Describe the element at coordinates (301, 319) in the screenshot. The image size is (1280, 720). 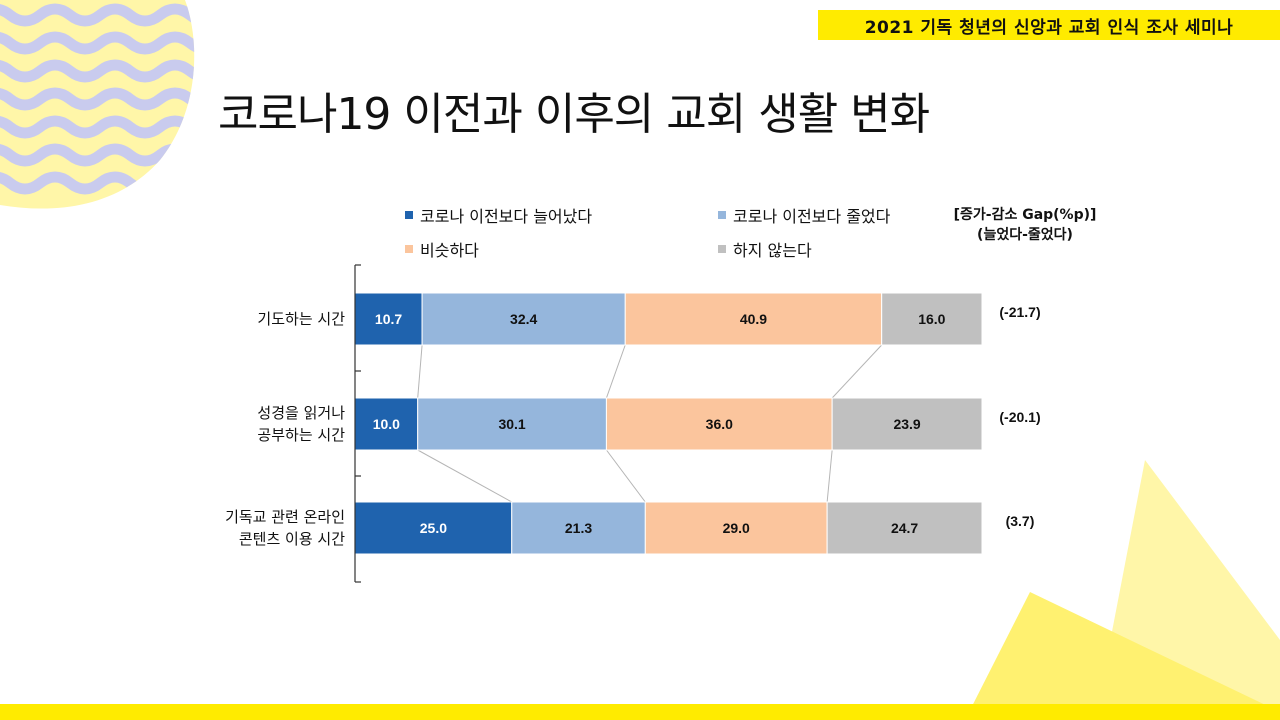
I see `category-label: 기도하는 시간` at that location.